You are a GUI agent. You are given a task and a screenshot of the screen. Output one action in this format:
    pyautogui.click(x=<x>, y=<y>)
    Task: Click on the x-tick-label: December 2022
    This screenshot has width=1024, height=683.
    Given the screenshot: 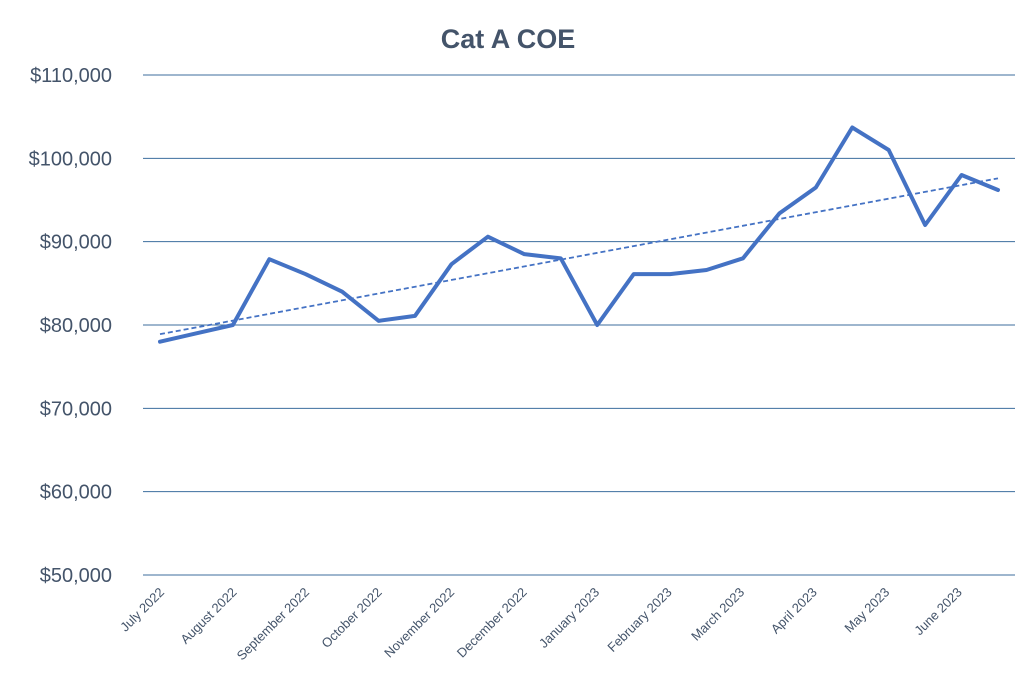 What is the action you would take?
    pyautogui.click(x=492, y=623)
    